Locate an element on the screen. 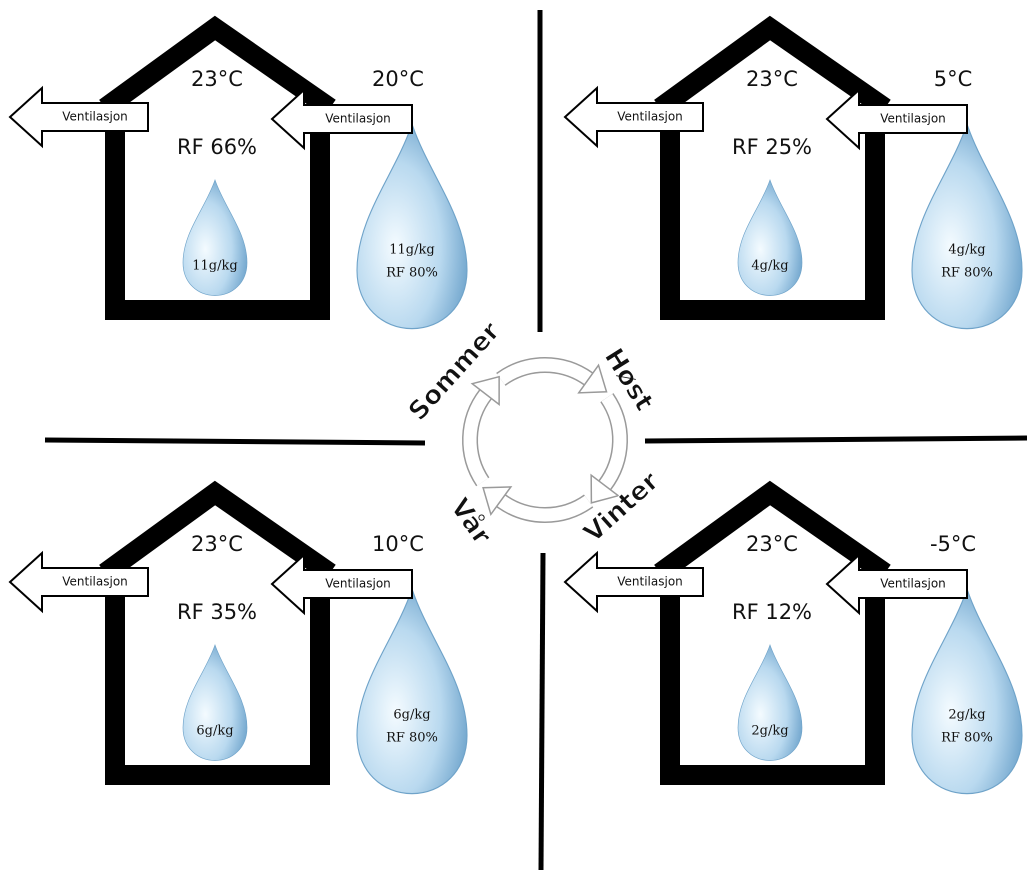  outdoor-temp: 5°C is located at coordinates (953, 79).